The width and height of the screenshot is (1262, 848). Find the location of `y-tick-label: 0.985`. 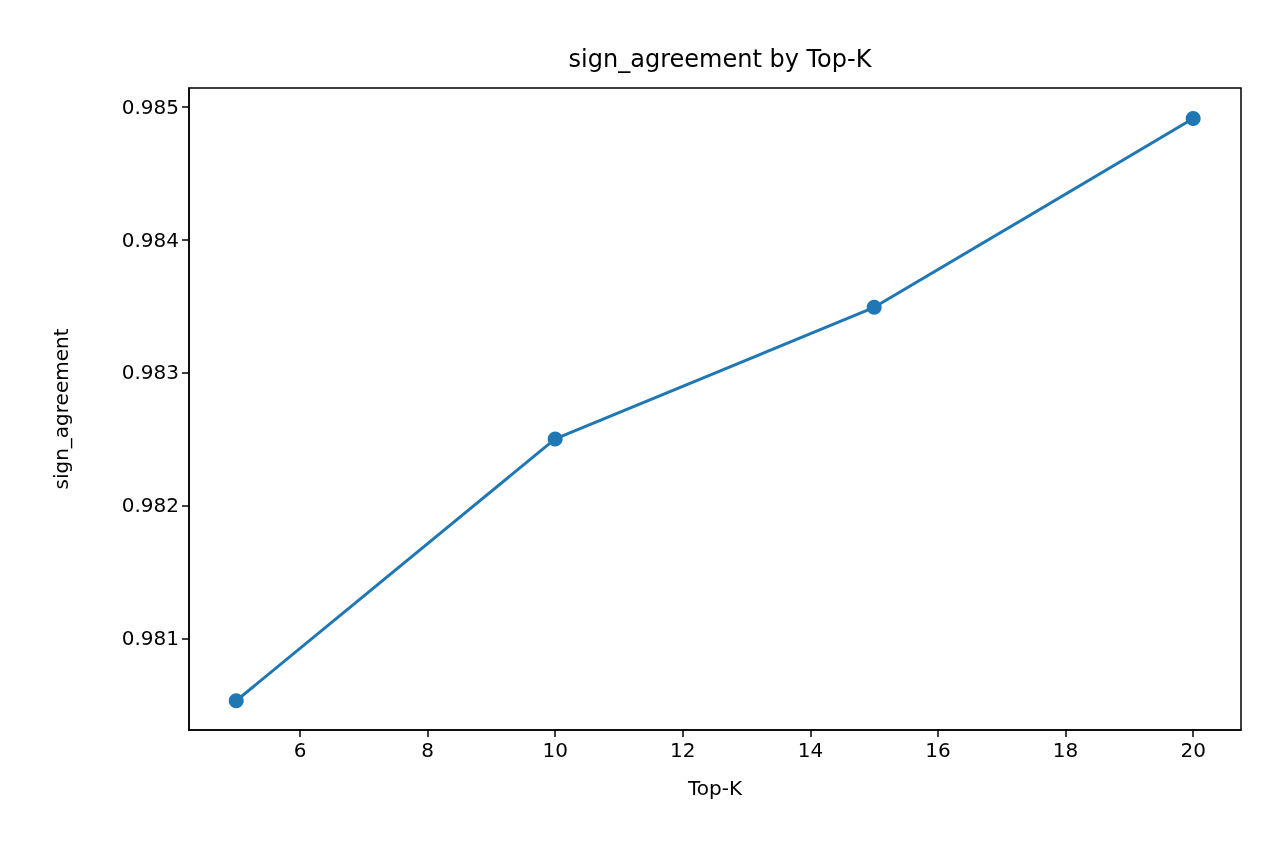

y-tick-label: 0.985 is located at coordinates (150, 106).